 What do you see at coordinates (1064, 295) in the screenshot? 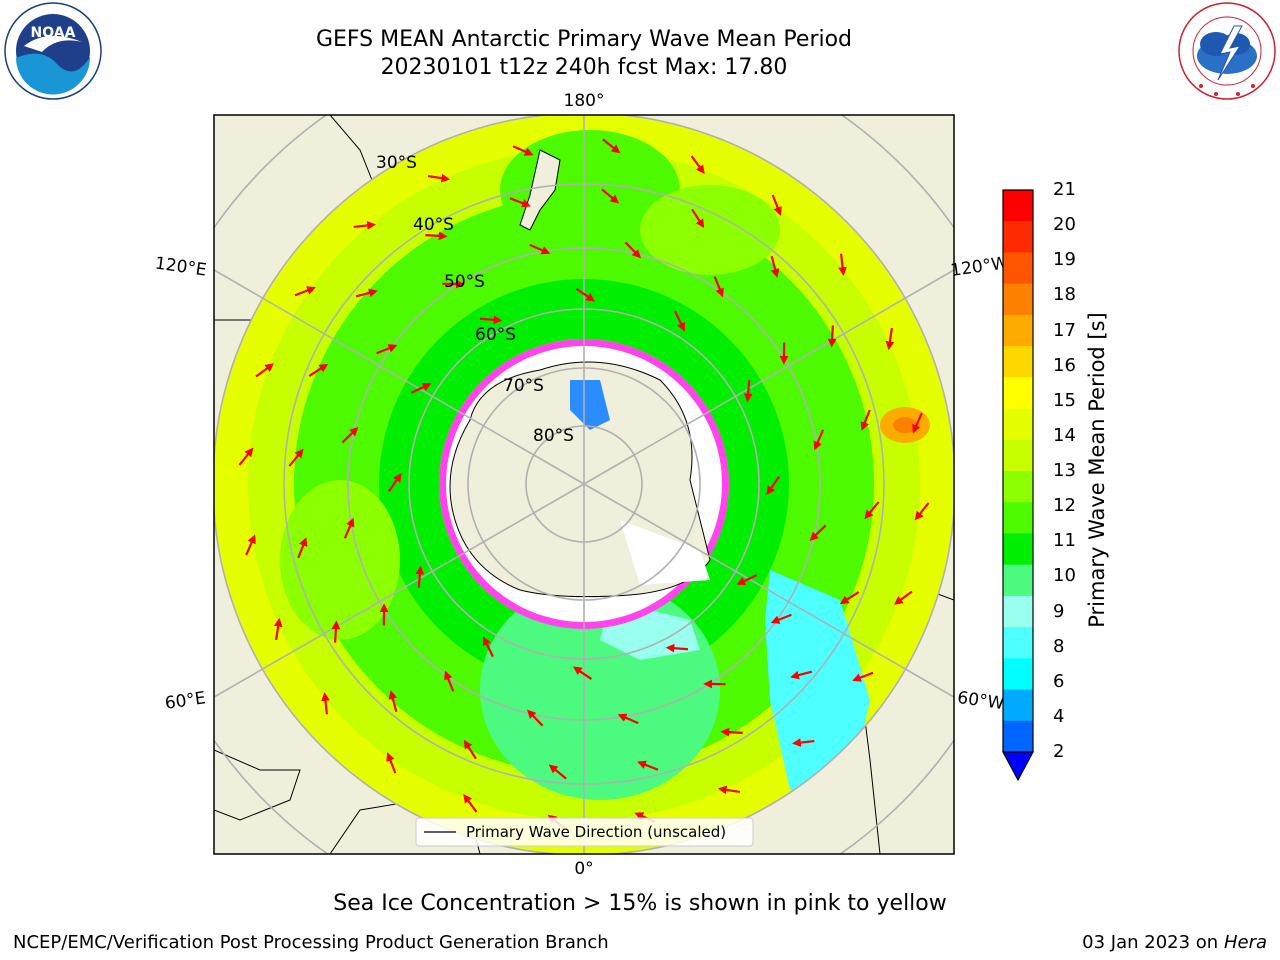
I see `colorbar-tick-label: 18` at bounding box center [1064, 295].